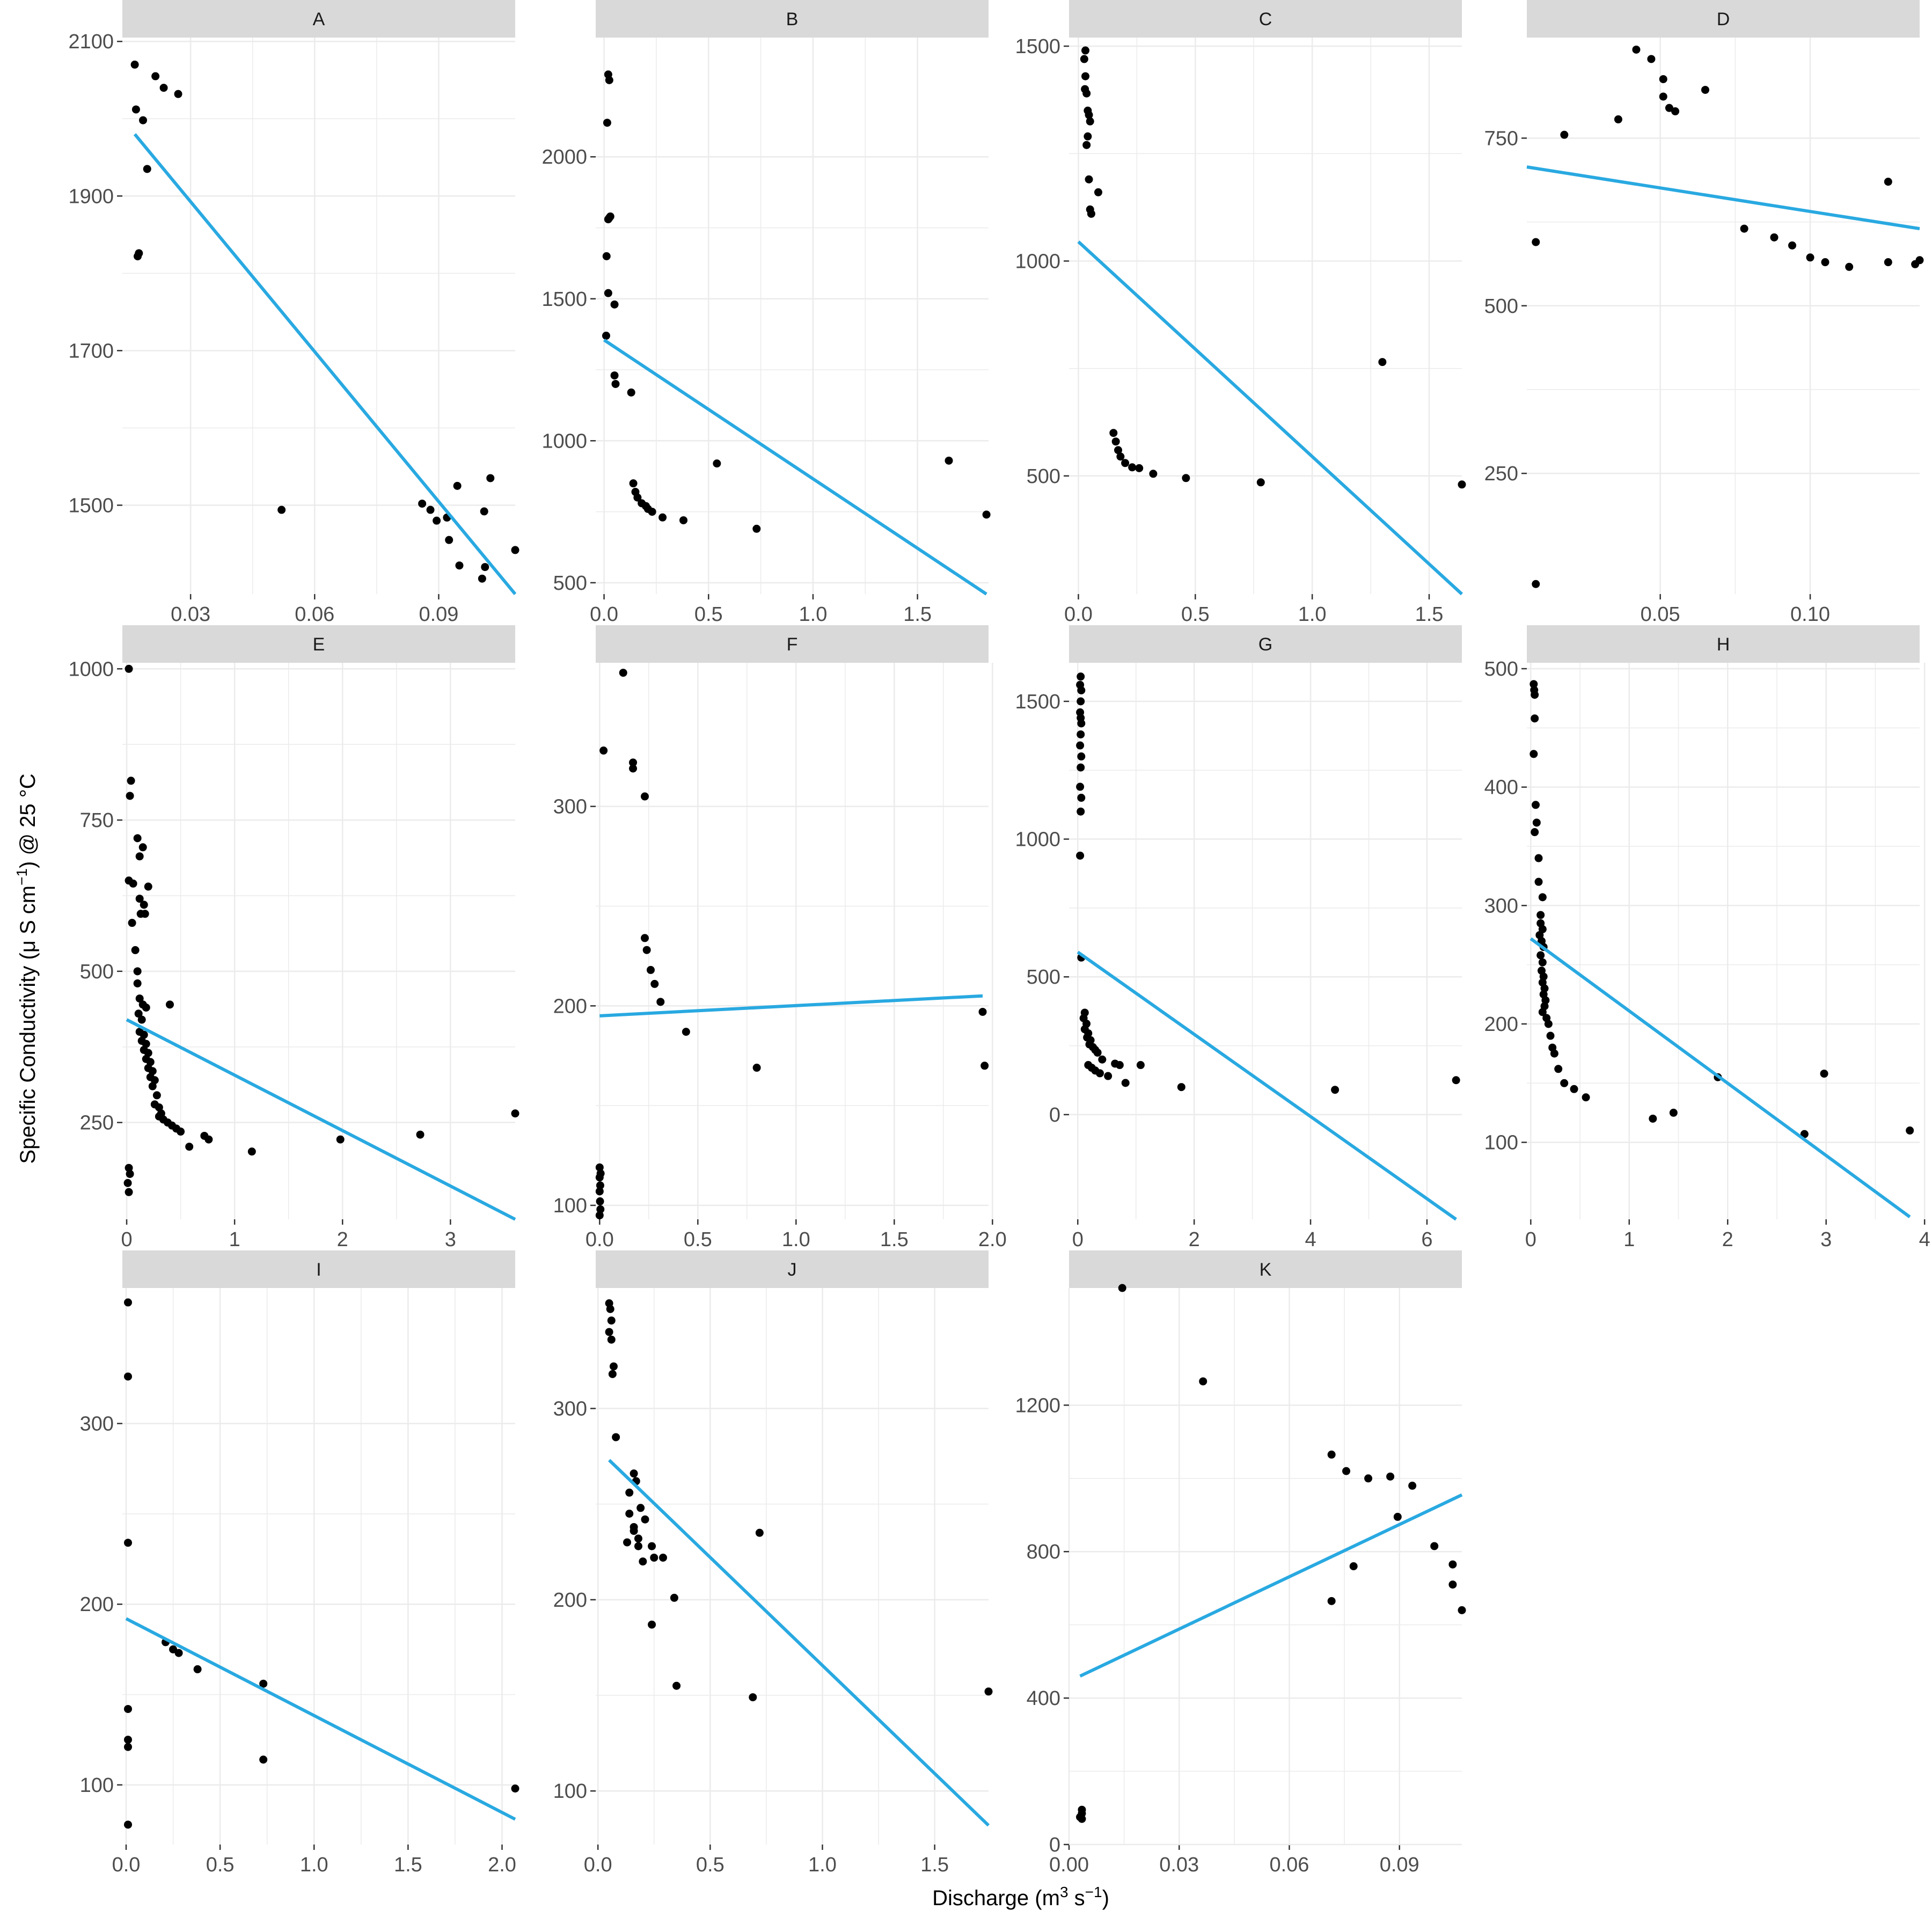  Describe the element at coordinates (1043, 1698) in the screenshot. I see `y-tick-label: 400` at that location.